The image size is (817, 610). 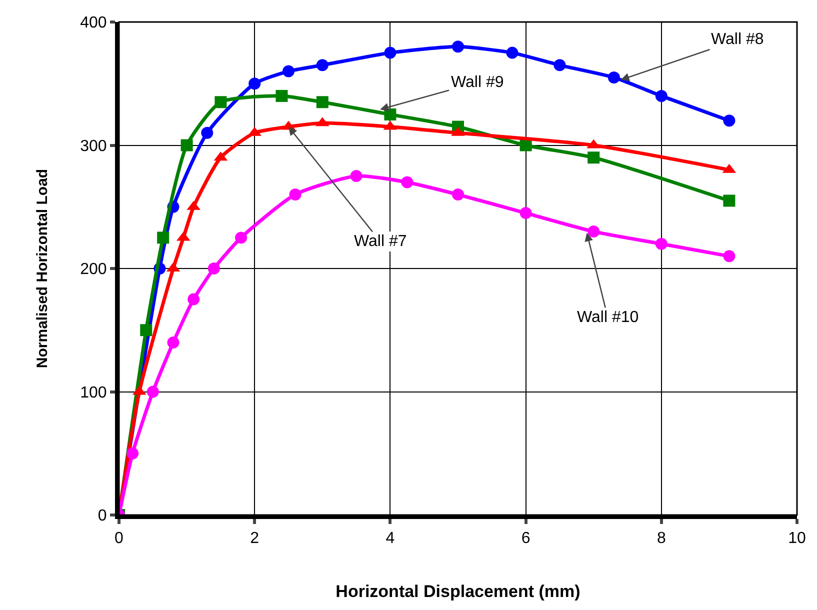 What do you see at coordinates (608, 317) in the screenshot?
I see `annotation: Wall #10` at bounding box center [608, 317].